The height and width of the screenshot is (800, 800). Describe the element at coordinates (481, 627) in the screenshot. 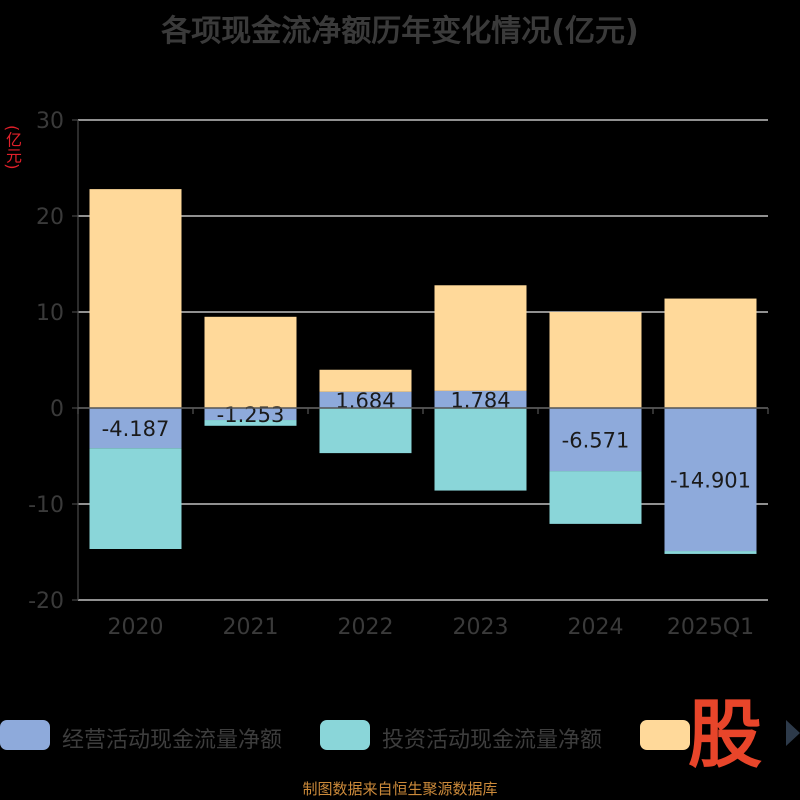

I see `x-tick-label: 2023` at that location.